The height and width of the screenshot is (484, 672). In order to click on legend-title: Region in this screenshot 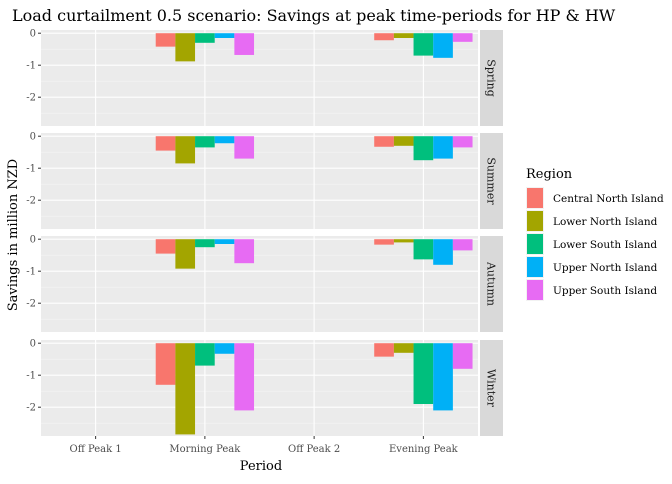, I will do `click(549, 174)`.